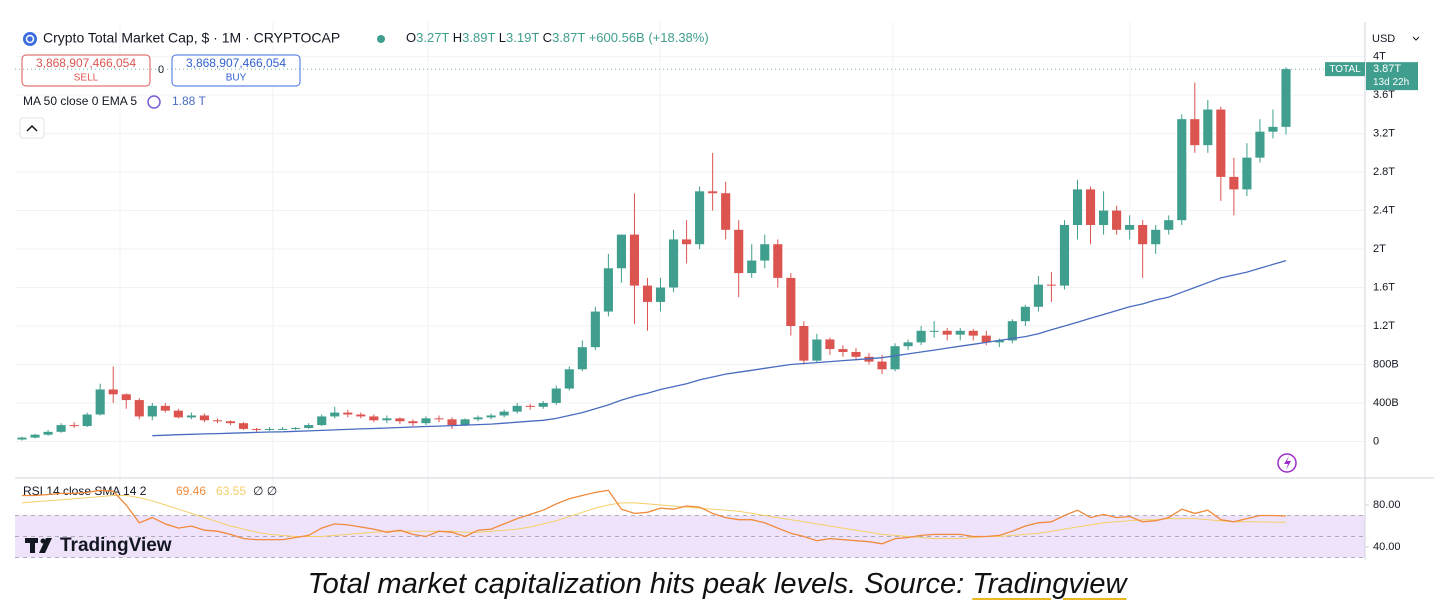 The width and height of the screenshot is (1434, 606). What do you see at coordinates (265, 491) in the screenshot?
I see `rsi-empty: ∅ ∅` at bounding box center [265, 491].